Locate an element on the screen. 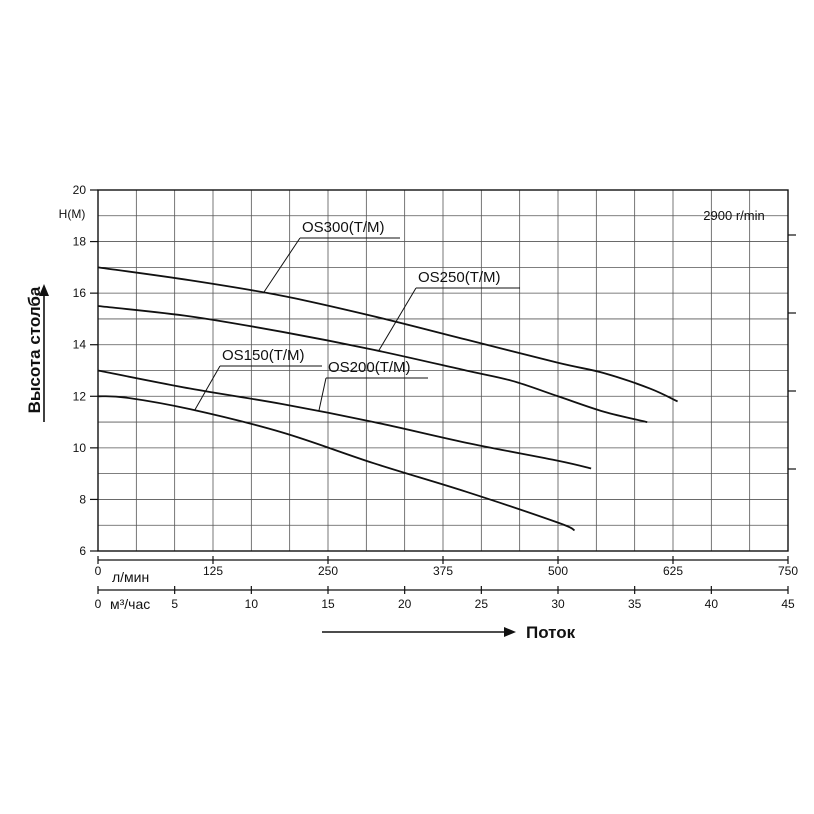 The image size is (814, 814). series-label: OS250(T/M) is located at coordinates (459, 277).